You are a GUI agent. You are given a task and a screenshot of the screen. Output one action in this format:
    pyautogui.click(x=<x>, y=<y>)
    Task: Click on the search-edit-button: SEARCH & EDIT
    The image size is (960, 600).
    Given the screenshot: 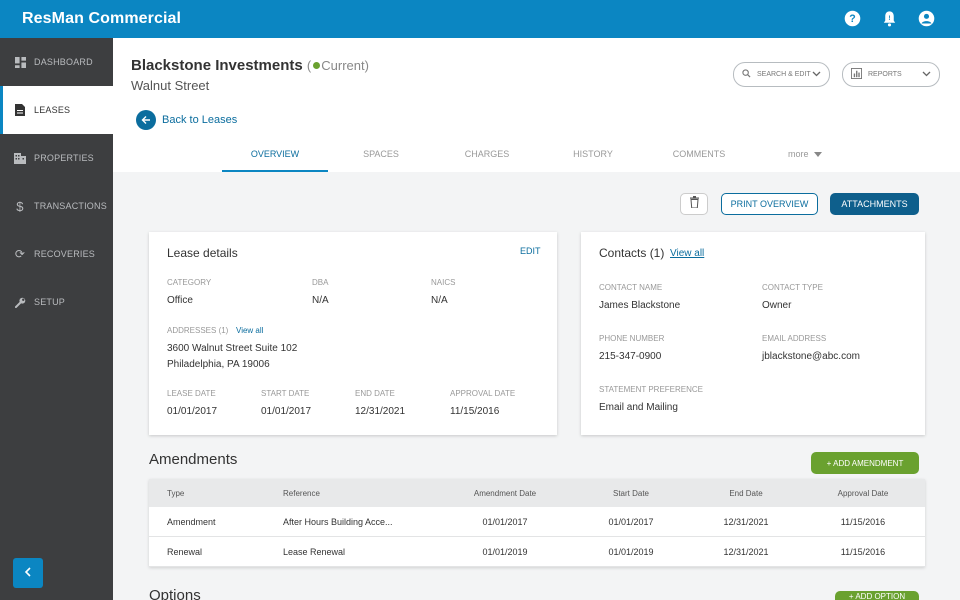 What is the action you would take?
    pyautogui.click(x=781, y=74)
    